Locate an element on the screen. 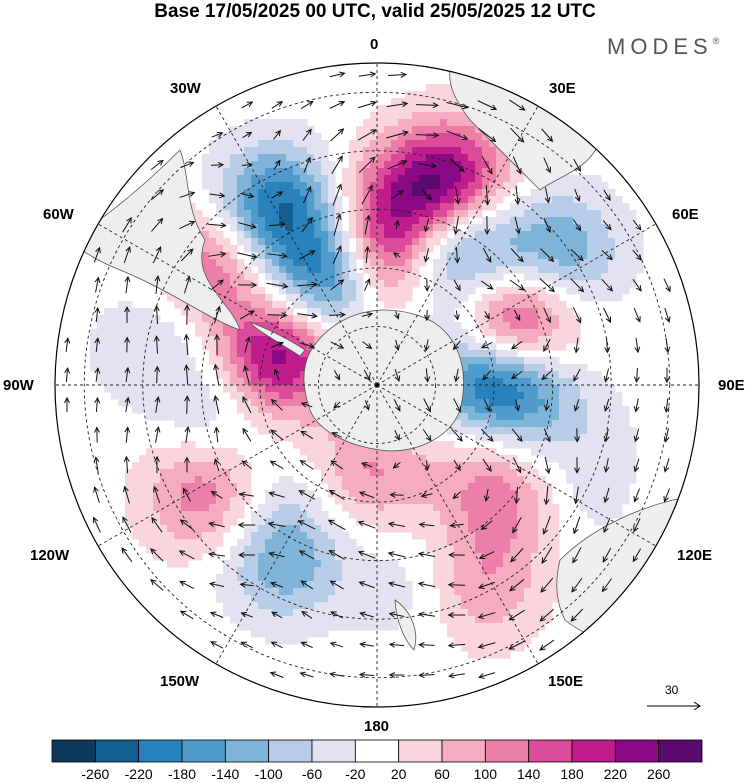 The height and width of the screenshot is (783, 750). lon-label-60w: 60W is located at coordinates (58, 214).